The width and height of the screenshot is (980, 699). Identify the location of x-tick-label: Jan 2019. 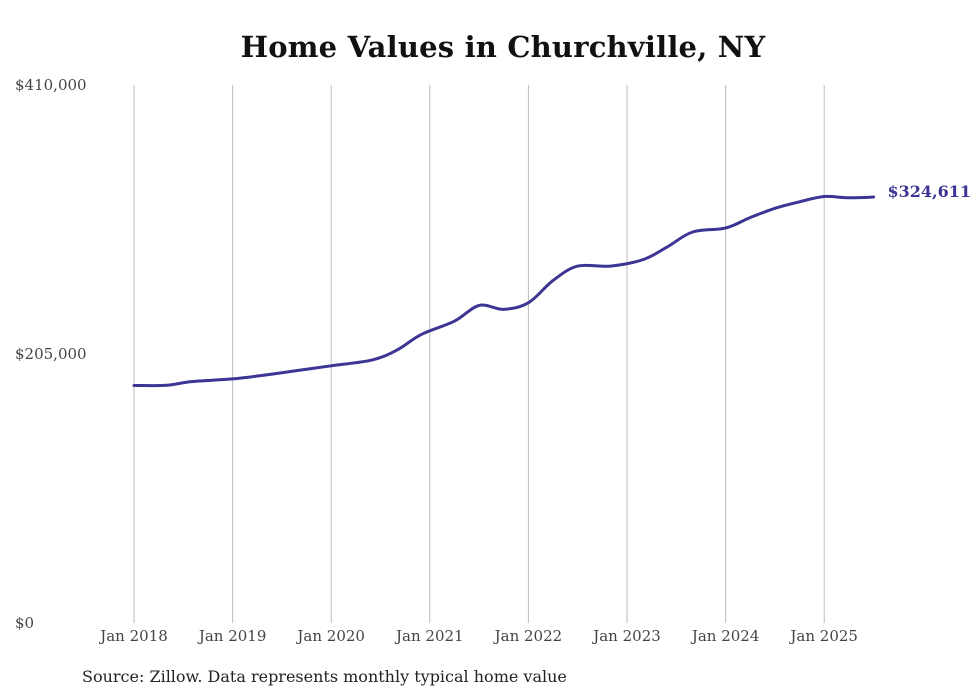
(232, 636).